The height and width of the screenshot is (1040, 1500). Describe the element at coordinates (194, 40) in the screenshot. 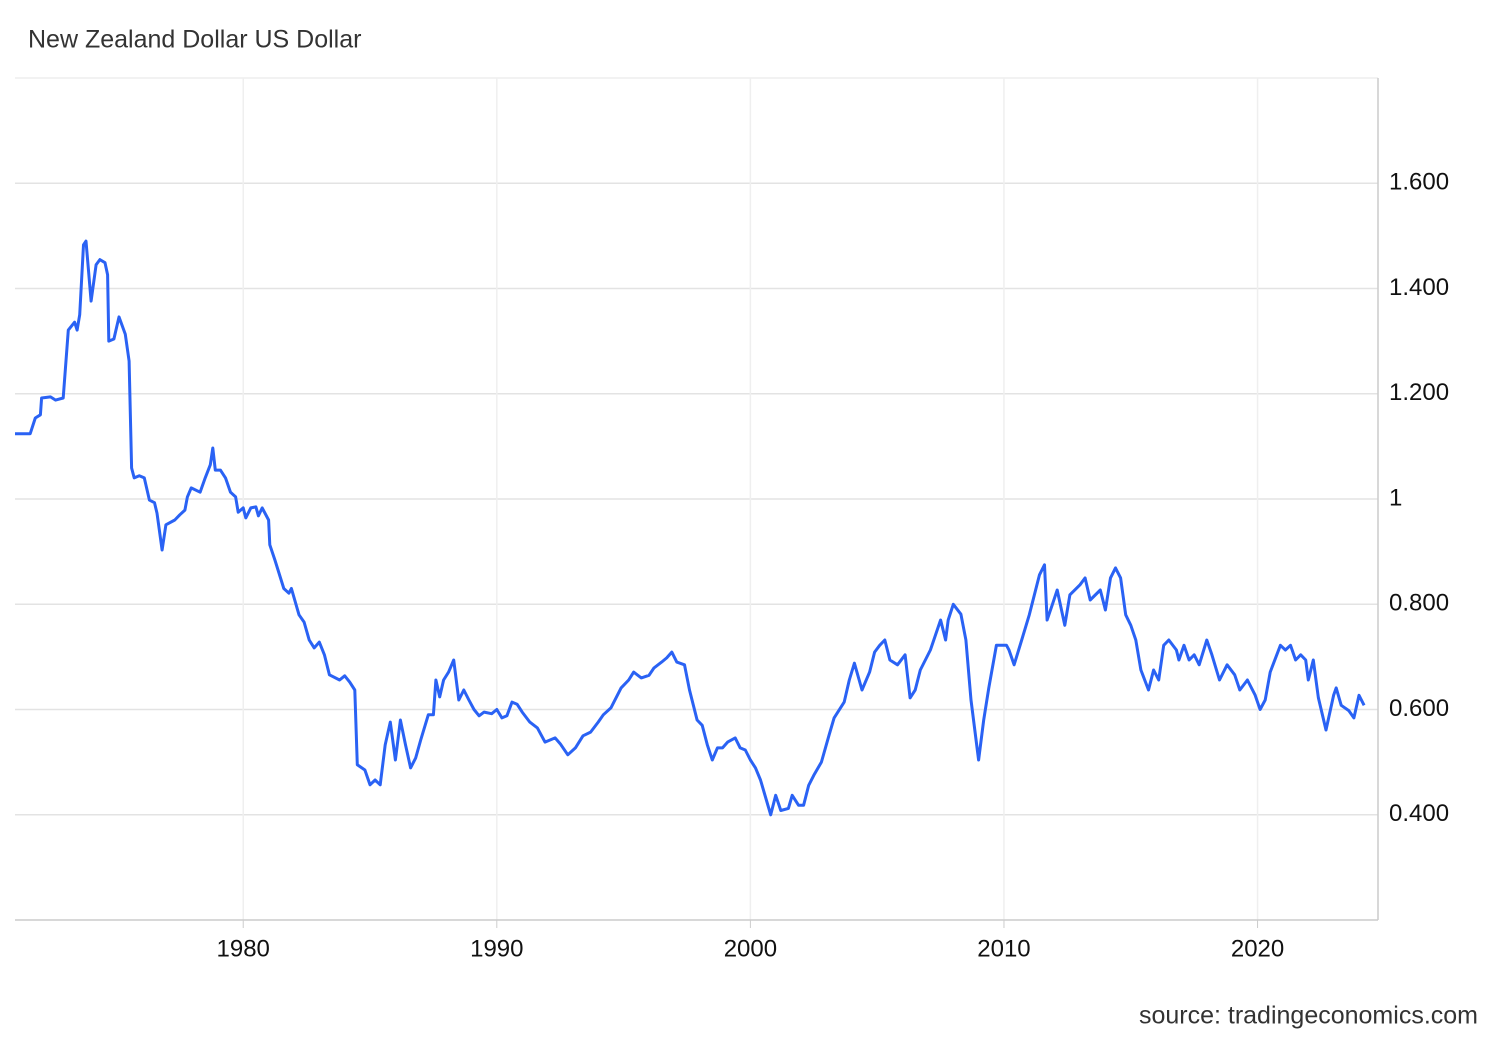

I see `chart-title: New Zealand Dollar US Dollar` at that location.